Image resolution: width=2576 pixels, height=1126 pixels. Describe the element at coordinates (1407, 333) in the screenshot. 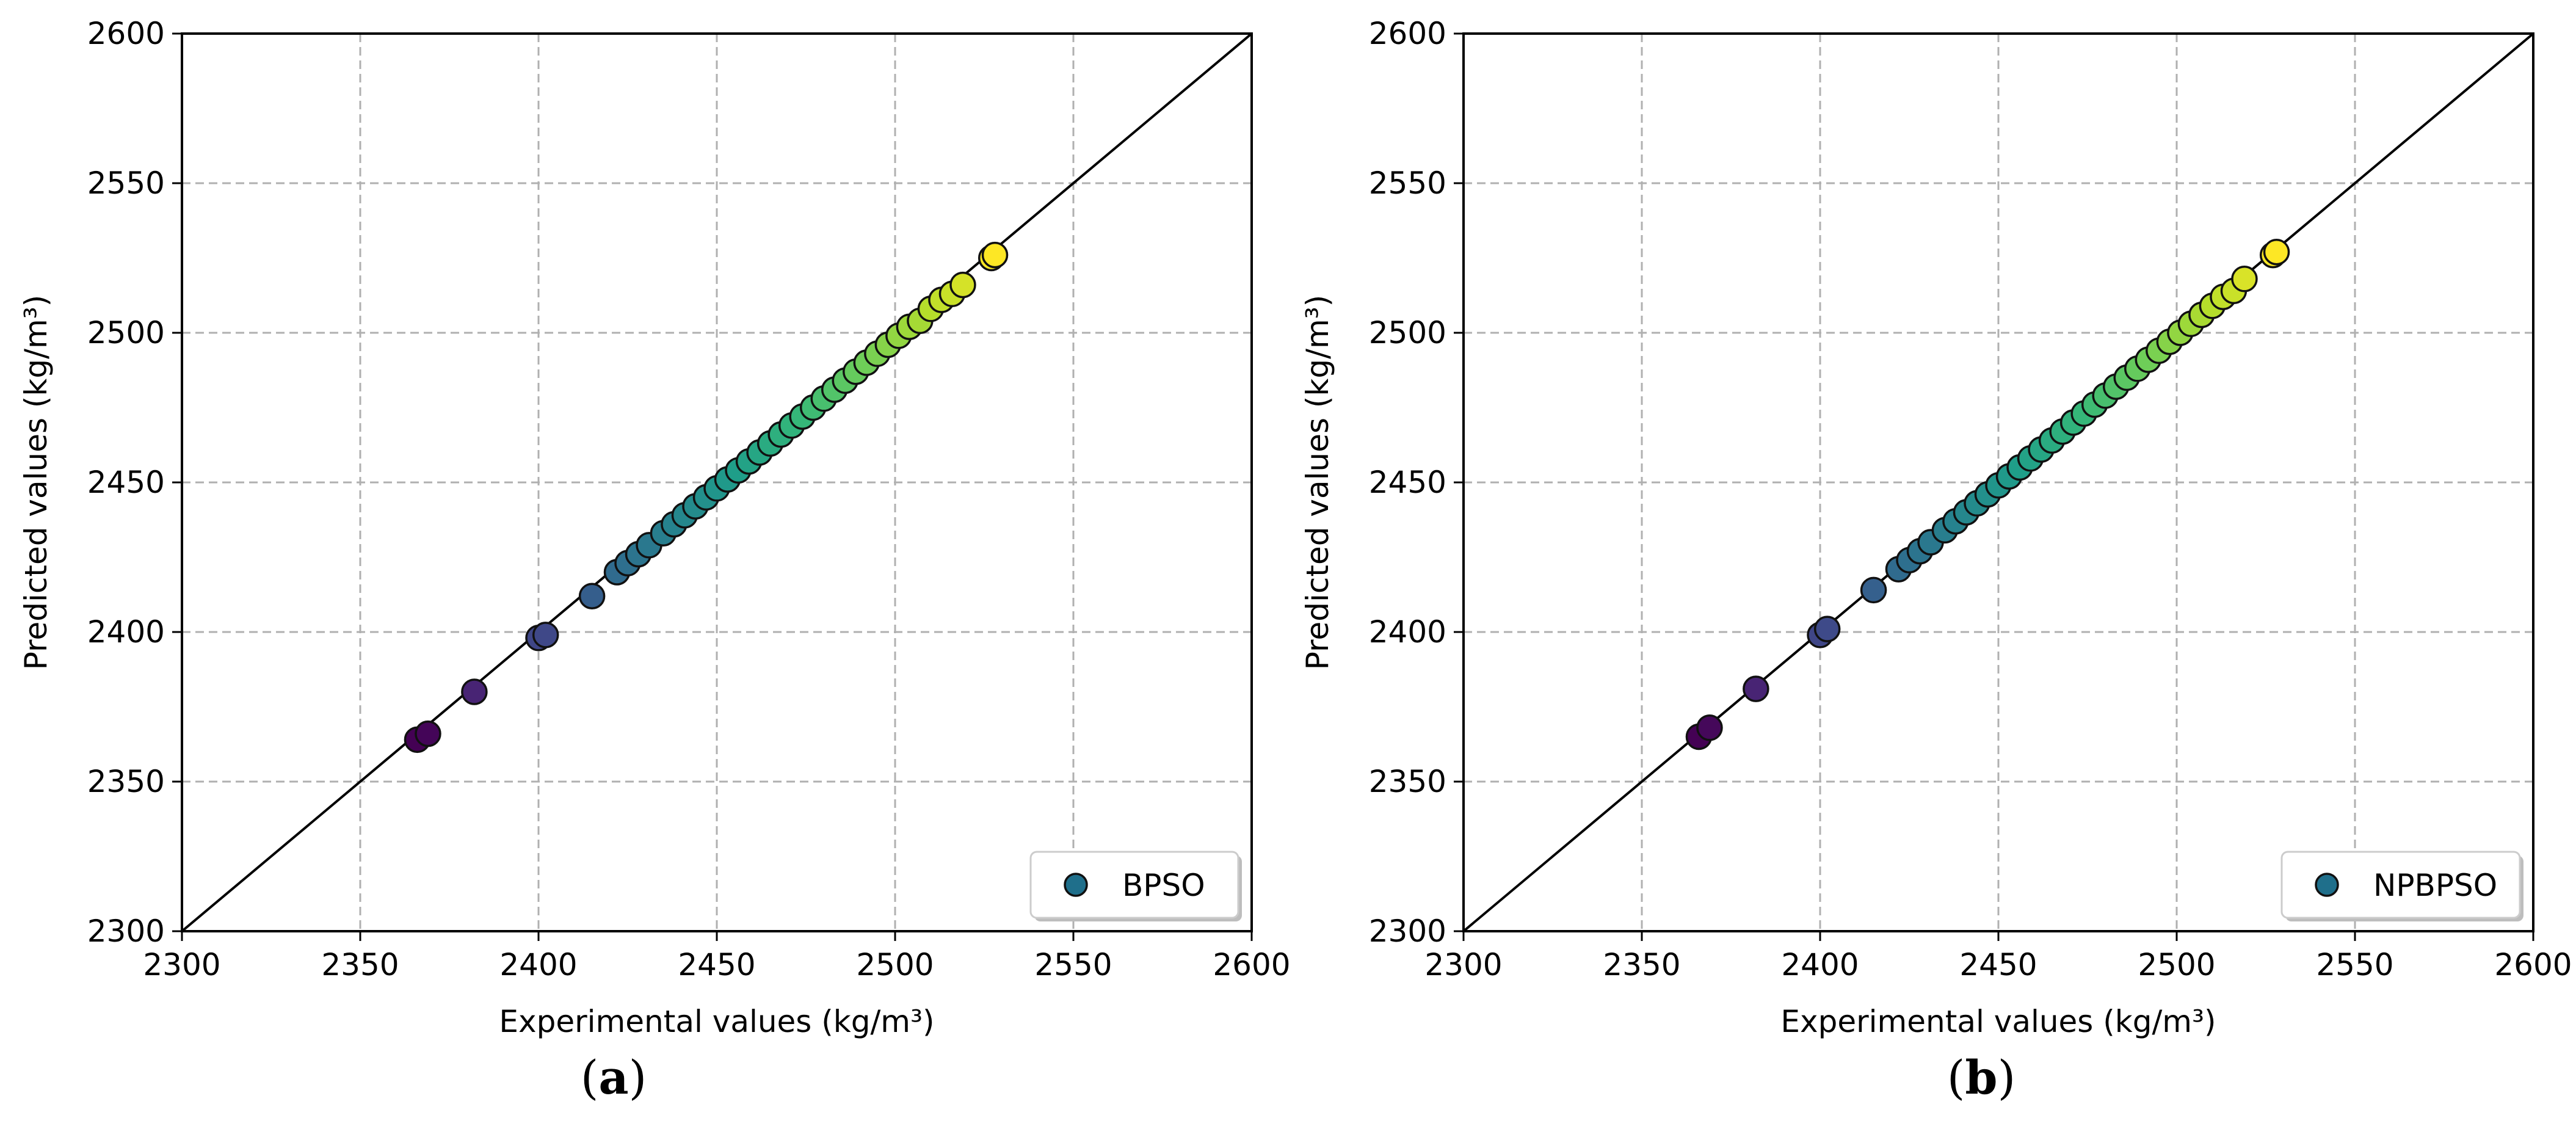

I see `panel-b-ytick-label-4: 2500` at that location.